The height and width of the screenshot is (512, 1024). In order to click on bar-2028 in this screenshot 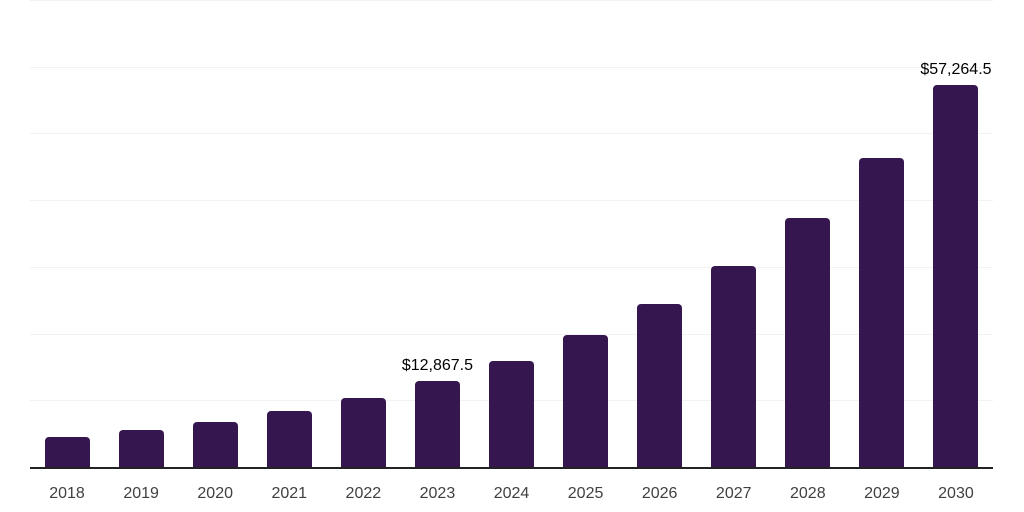, I will do `click(808, 342)`.